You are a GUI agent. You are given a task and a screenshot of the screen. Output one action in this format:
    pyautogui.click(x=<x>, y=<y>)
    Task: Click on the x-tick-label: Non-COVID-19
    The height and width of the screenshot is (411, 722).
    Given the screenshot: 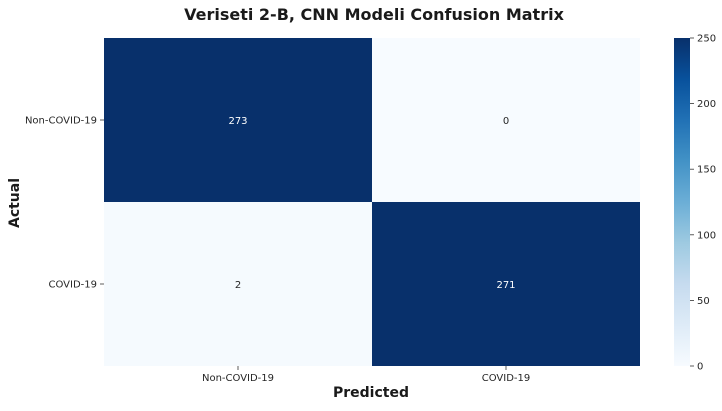 What is the action you would take?
    pyautogui.click(x=238, y=378)
    